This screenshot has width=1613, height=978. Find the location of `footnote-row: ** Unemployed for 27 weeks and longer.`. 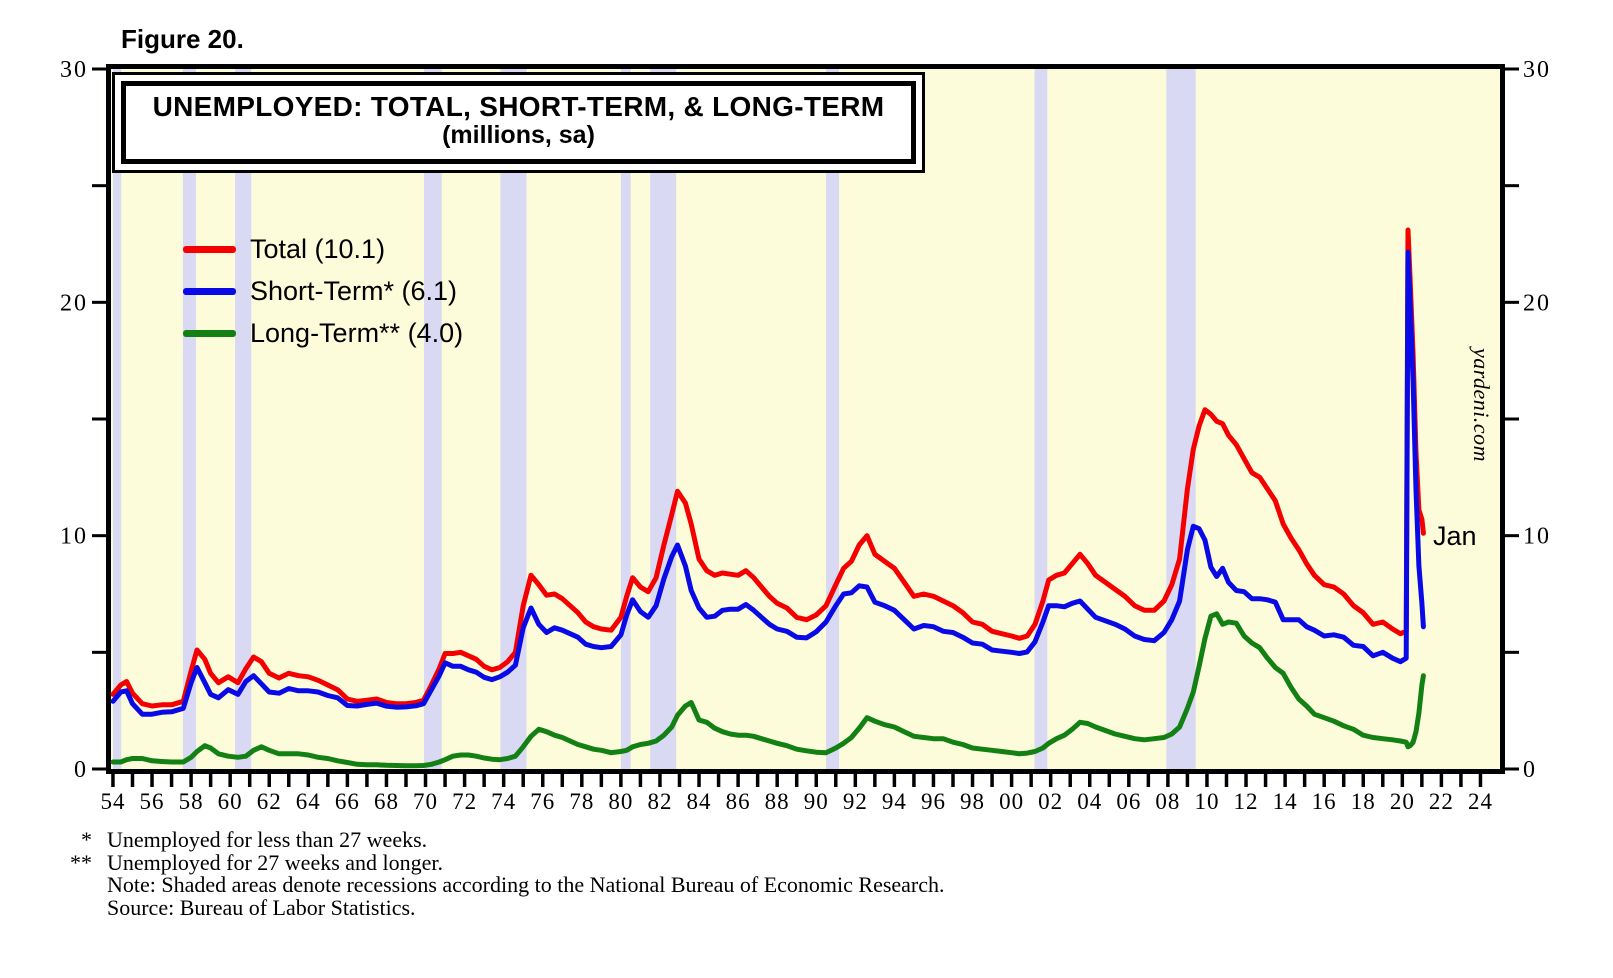

footnote-row: ** Unemployed for 27 weeks and longer. is located at coordinates (495, 862).